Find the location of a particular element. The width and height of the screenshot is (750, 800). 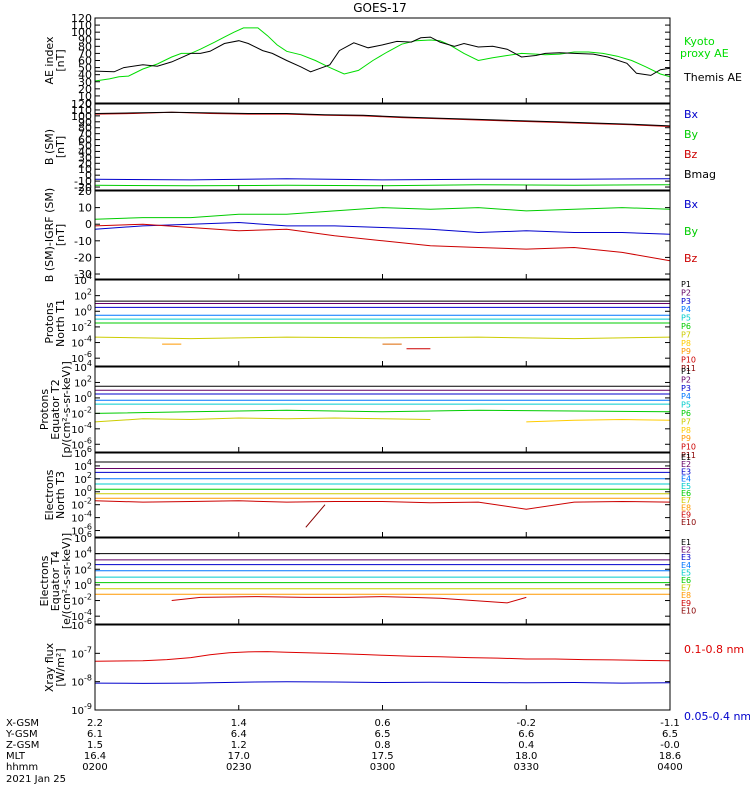

legend-label: E1 is located at coordinates (686, 457).